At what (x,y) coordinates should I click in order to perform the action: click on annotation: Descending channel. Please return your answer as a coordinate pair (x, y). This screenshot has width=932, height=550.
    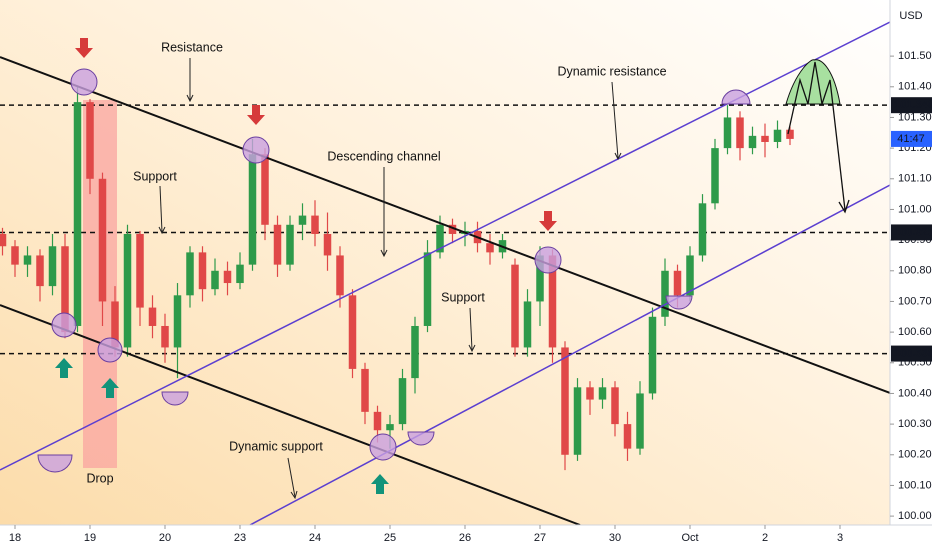
    Looking at the image, I should click on (383, 156).